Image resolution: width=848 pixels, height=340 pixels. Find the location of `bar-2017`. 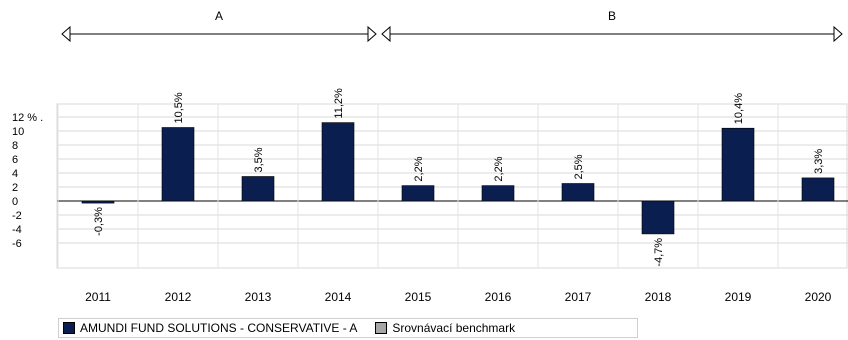

bar-2017 is located at coordinates (578, 192).